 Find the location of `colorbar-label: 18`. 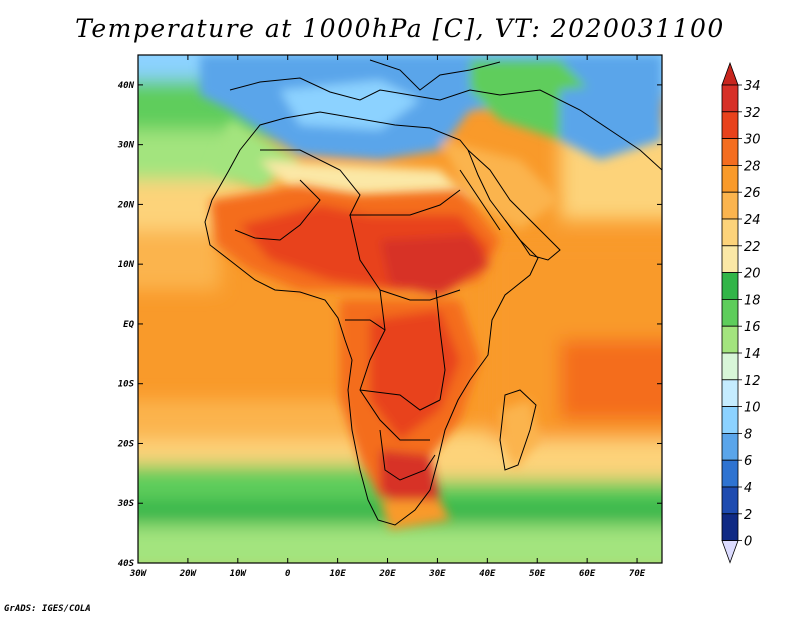

colorbar-label: 18 is located at coordinates (752, 300).